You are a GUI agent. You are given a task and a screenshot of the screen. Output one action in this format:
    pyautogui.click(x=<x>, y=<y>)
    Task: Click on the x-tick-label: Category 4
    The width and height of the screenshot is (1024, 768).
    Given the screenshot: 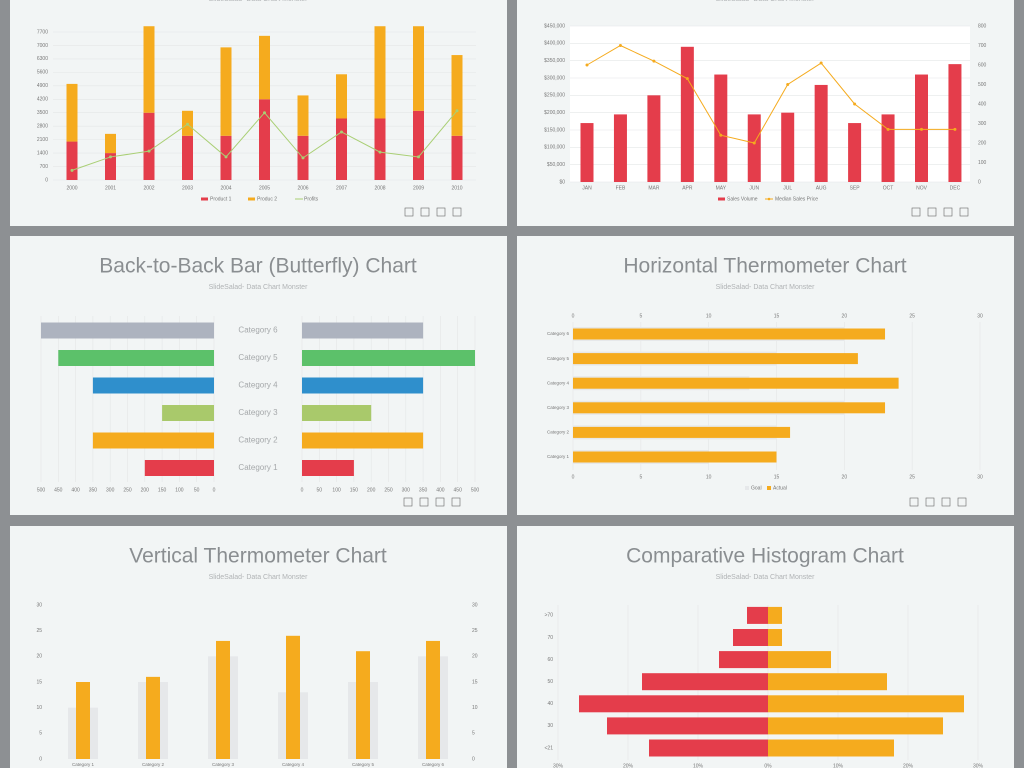 What is the action you would take?
    pyautogui.click(x=293, y=764)
    